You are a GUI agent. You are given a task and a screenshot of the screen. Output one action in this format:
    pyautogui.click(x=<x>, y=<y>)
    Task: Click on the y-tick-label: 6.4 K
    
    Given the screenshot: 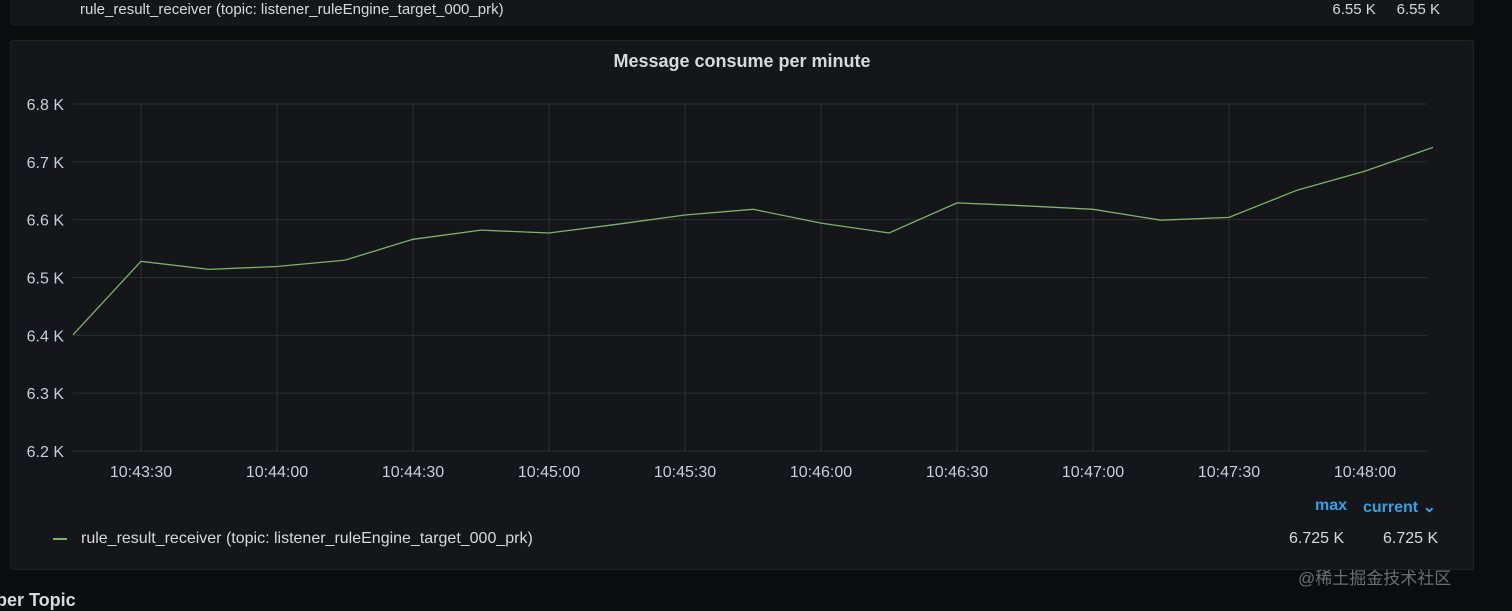 What is the action you would take?
    pyautogui.click(x=46, y=336)
    